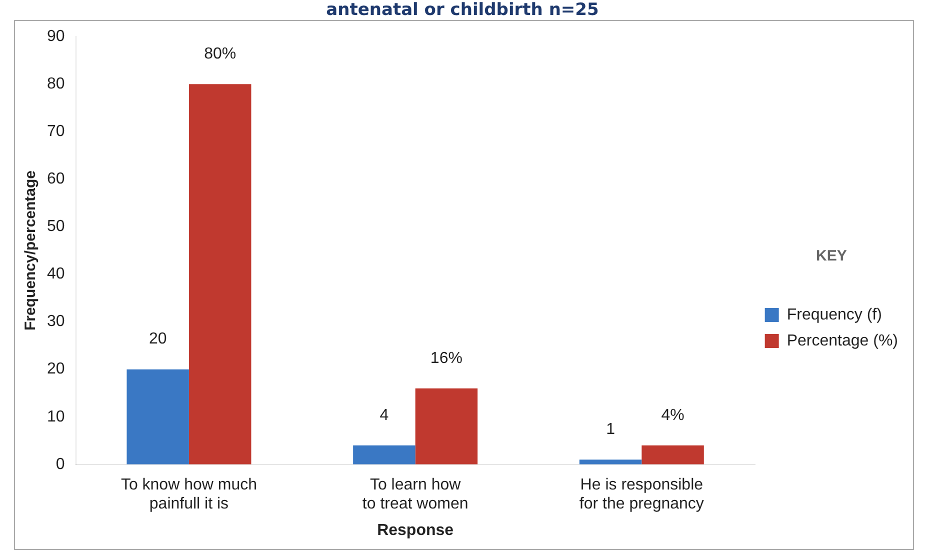 This screenshot has width=925, height=554. What do you see at coordinates (56, 37) in the screenshot?
I see `y-tick-label: 90` at bounding box center [56, 37].